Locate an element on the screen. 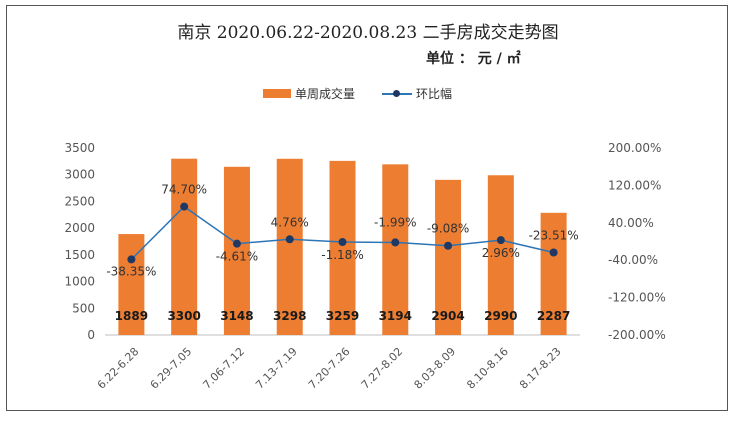 This screenshot has height=421, width=736. bar-value-label: 1889 is located at coordinates (131, 316).